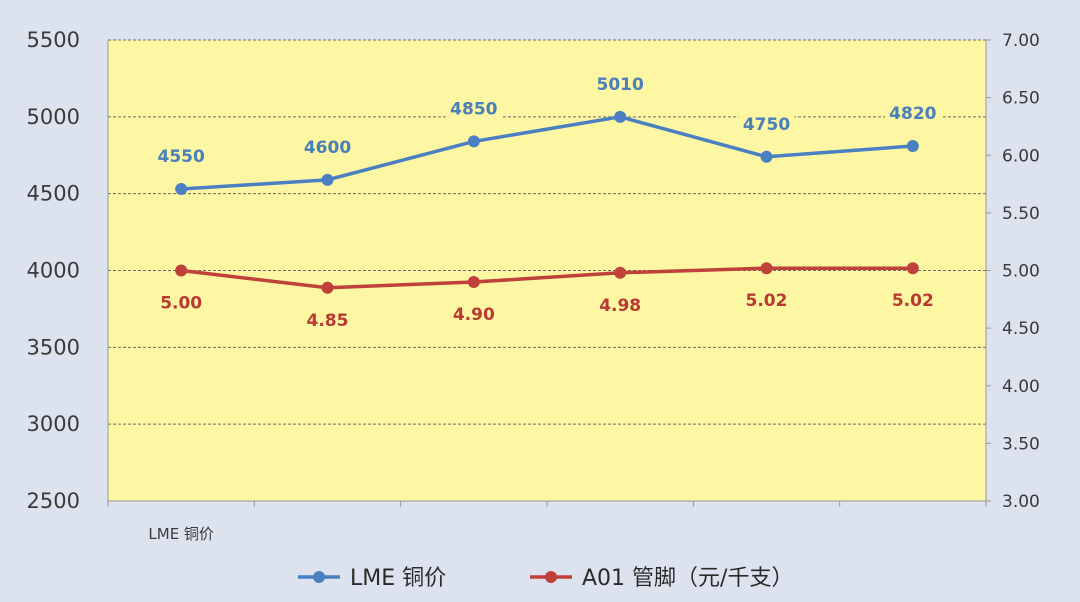 This screenshot has width=1080, height=602. What do you see at coordinates (1021, 99) in the screenshot?
I see `right-tick-label: 6.50` at bounding box center [1021, 99].